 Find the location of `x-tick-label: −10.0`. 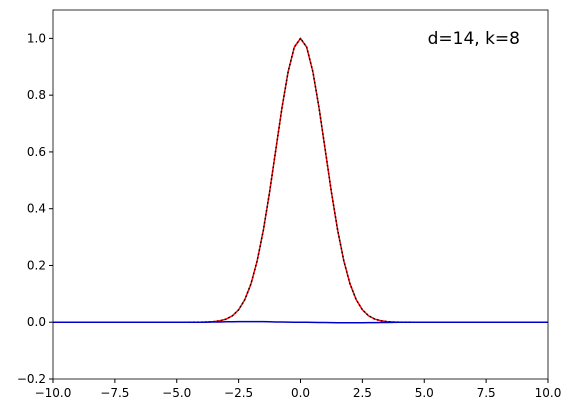

x-tick-label: −10.0 is located at coordinates (53, 393).